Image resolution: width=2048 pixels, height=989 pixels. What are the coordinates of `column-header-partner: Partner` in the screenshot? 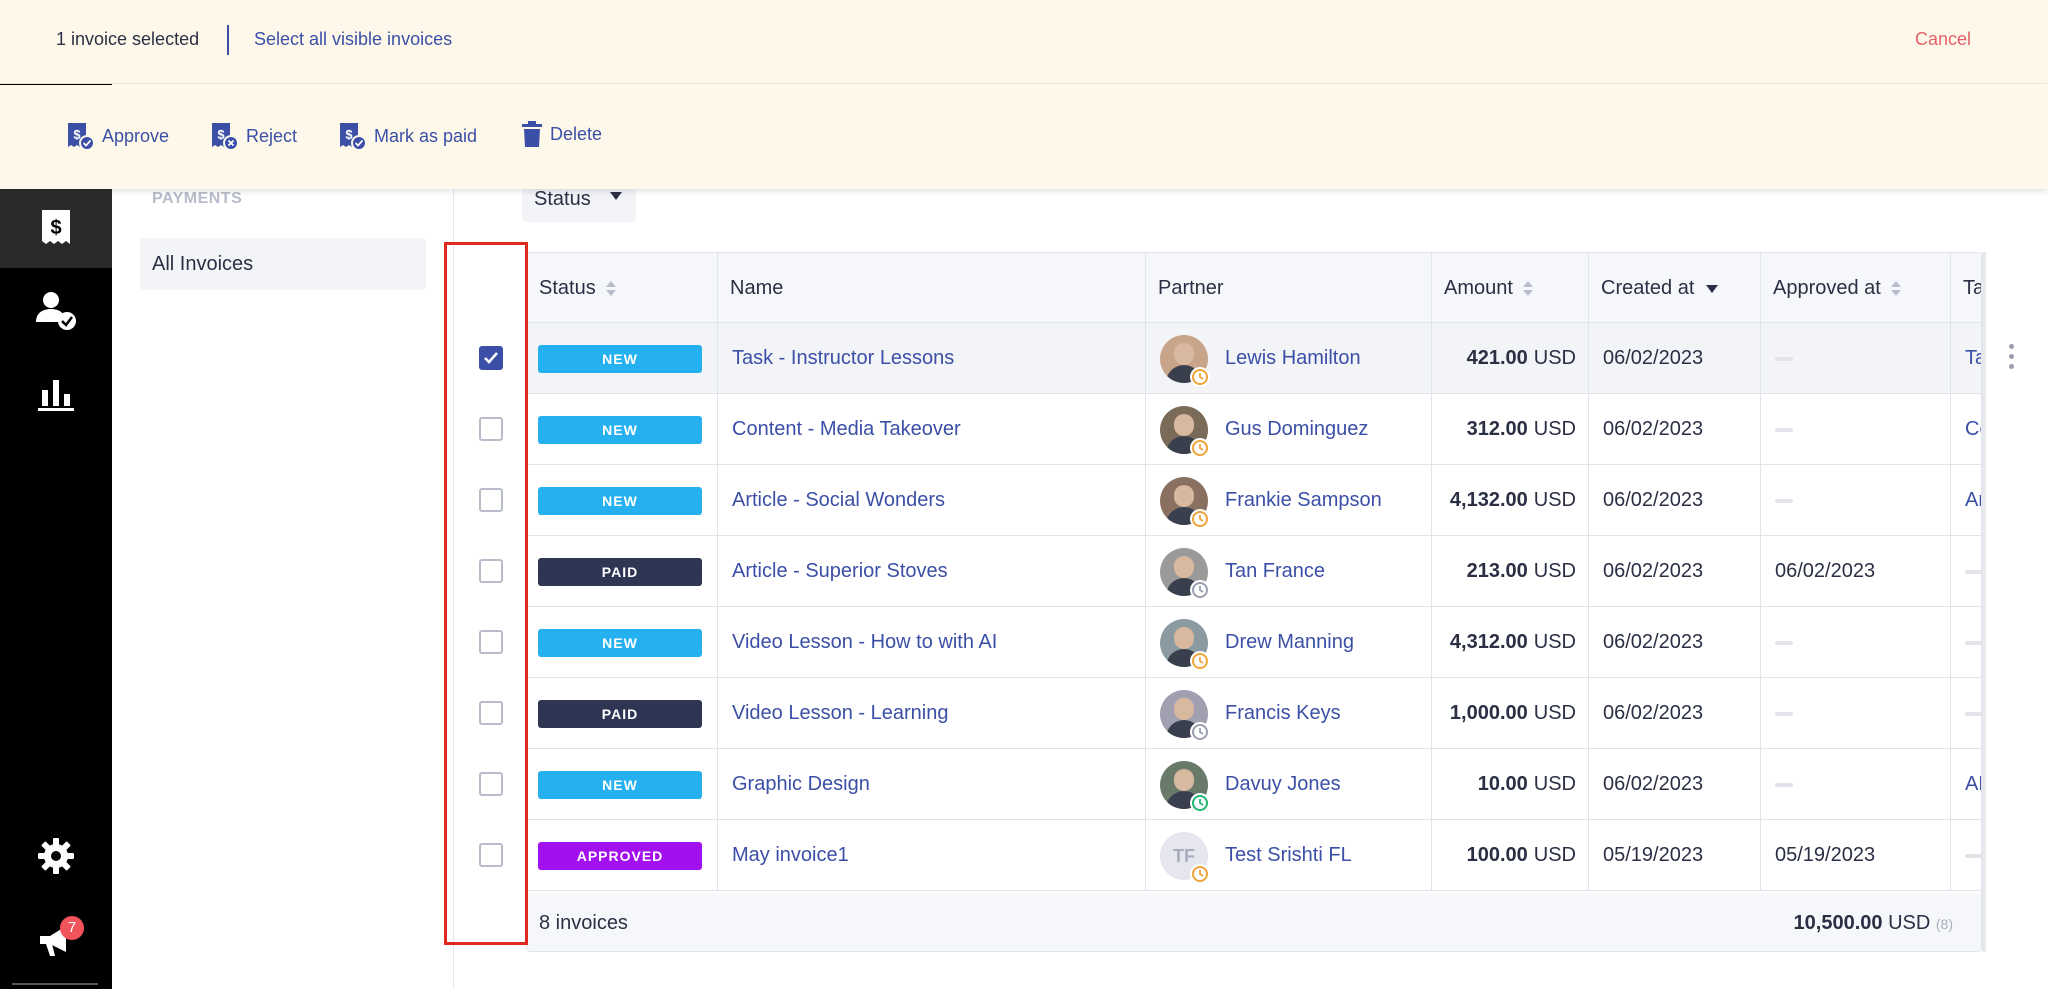 It's located at (1288, 288).